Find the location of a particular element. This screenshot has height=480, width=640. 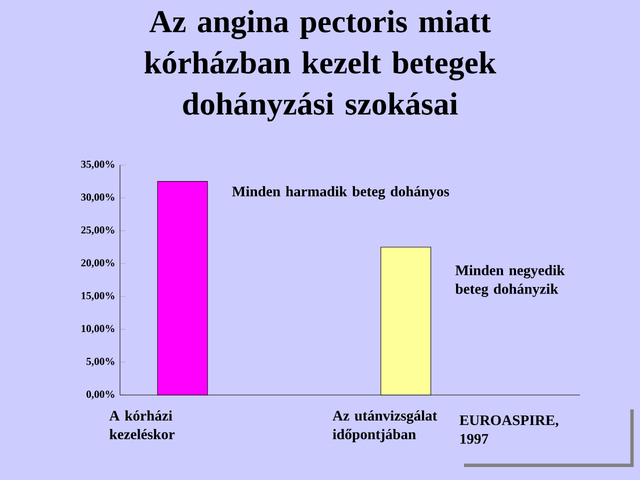

annotation: Minden harmadik beteg dohányos is located at coordinates (341, 193).